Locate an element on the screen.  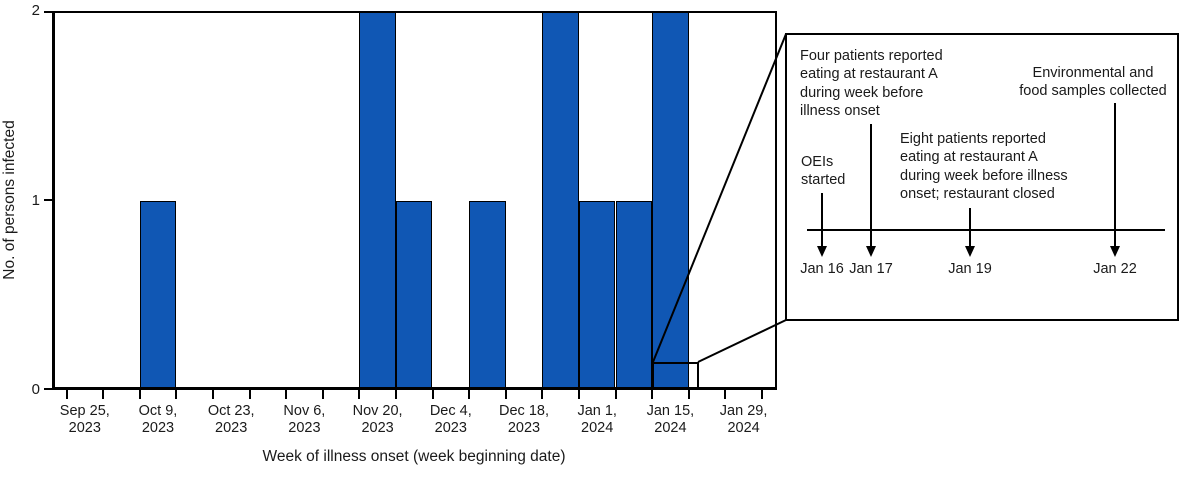
x-tick-label: Nov 6, 2023 is located at coordinates (304, 419).